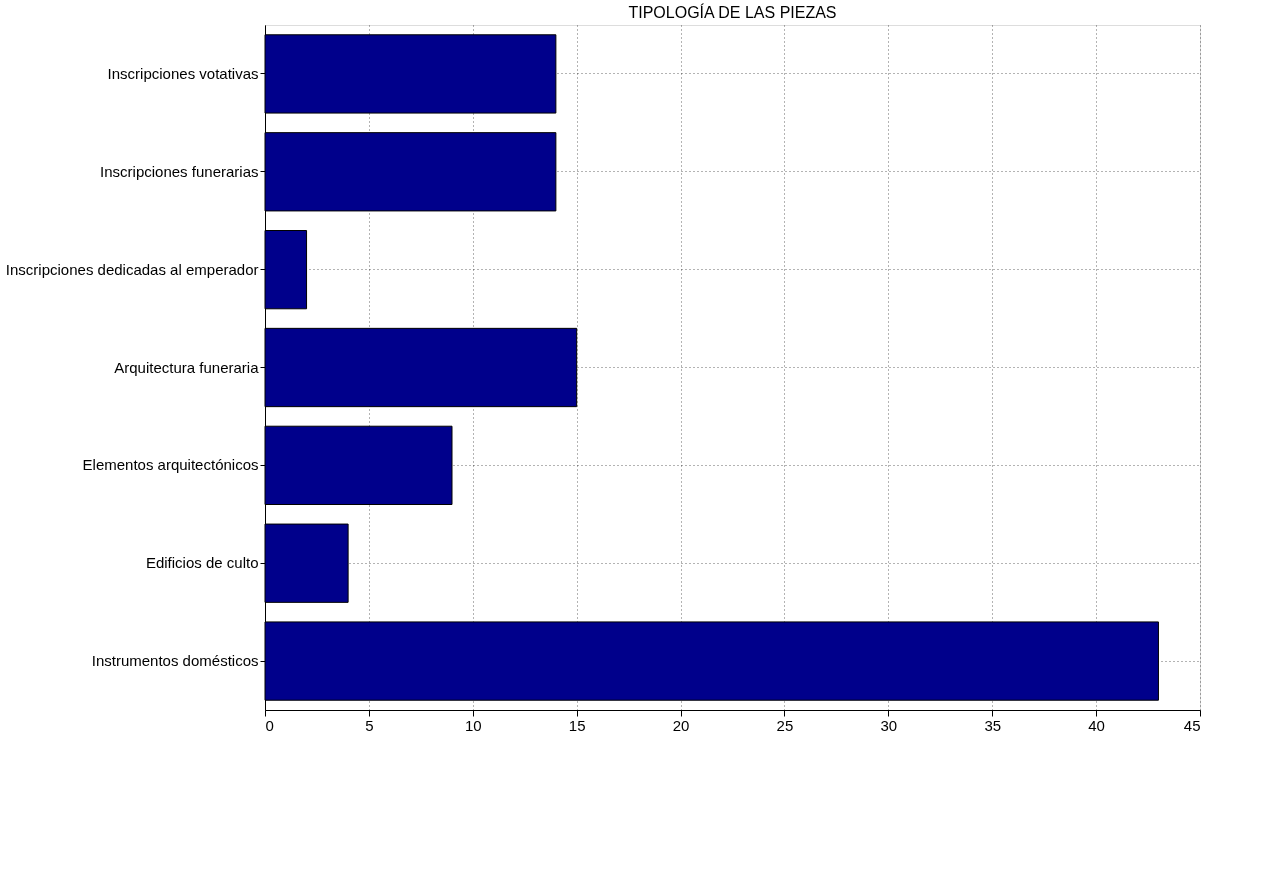  What do you see at coordinates (179, 171) in the screenshot?
I see `y-tick-label: Inscripciones funerarias` at bounding box center [179, 171].